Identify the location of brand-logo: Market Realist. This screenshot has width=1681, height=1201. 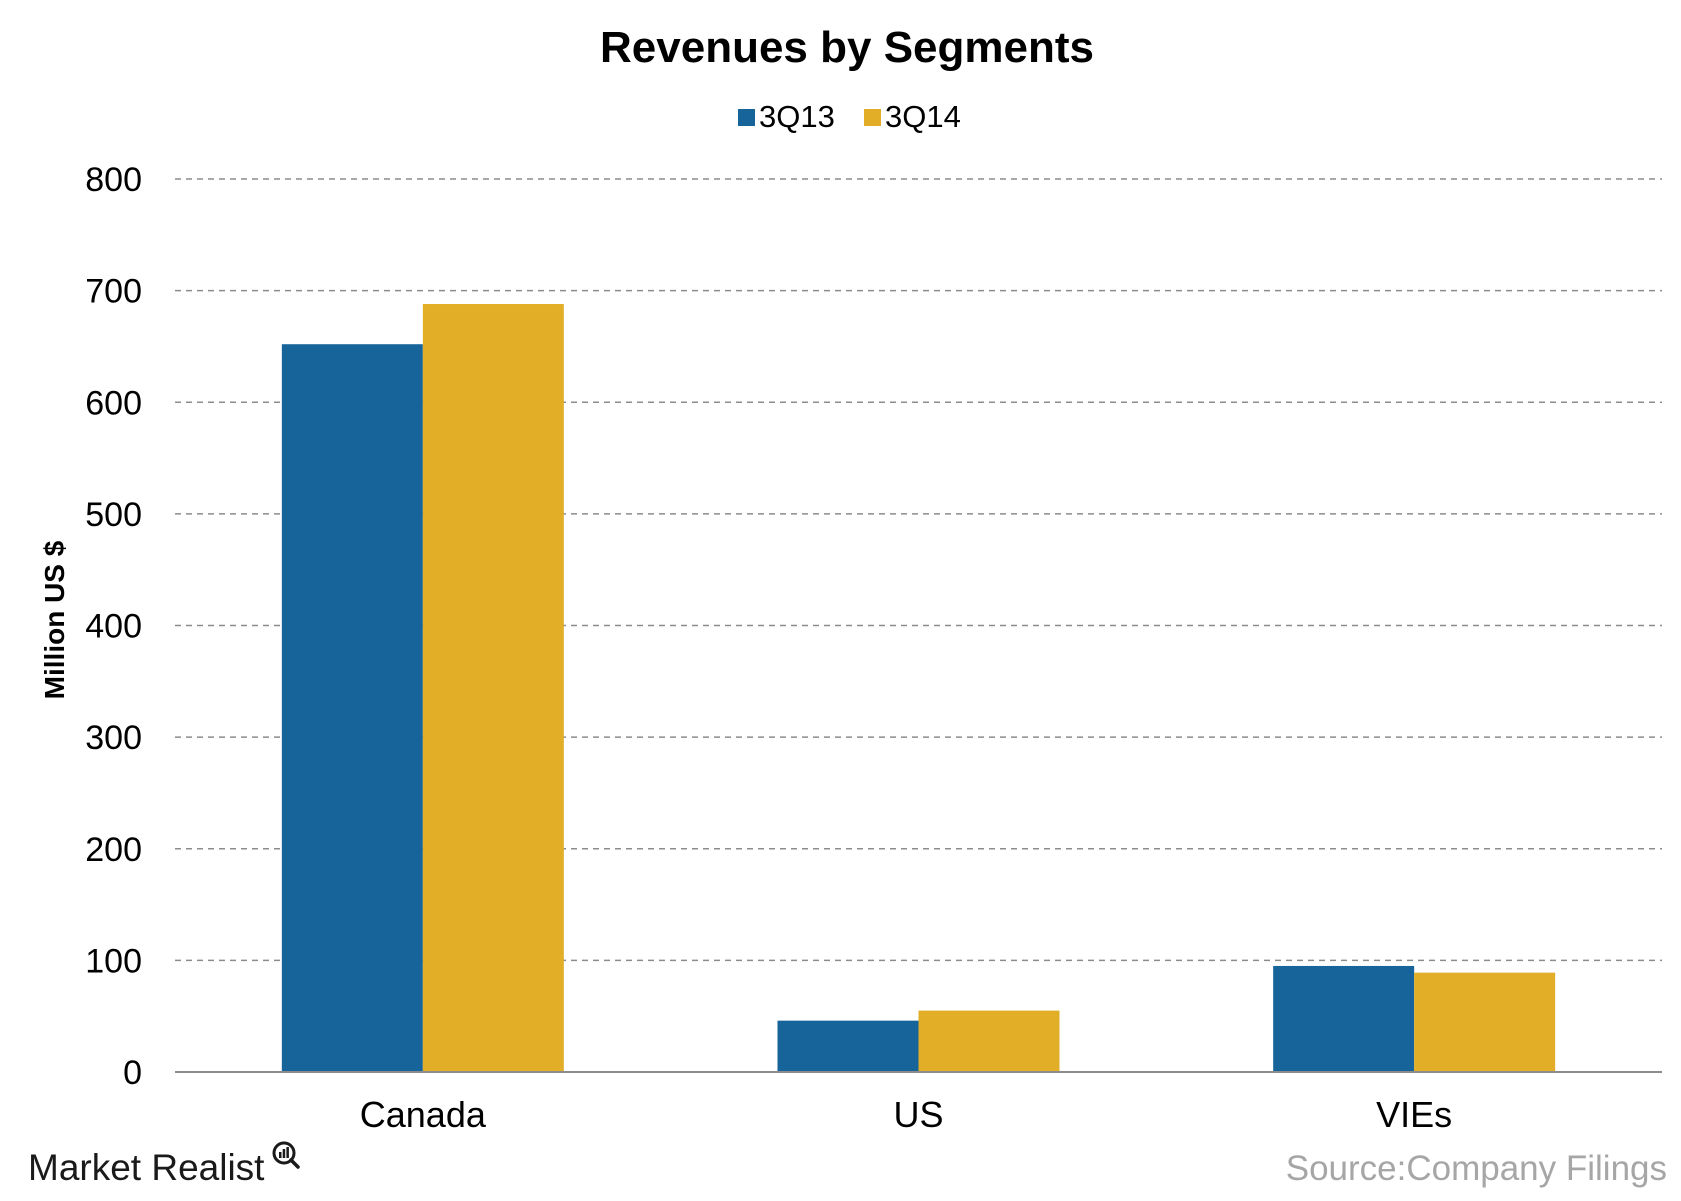
(164, 1164).